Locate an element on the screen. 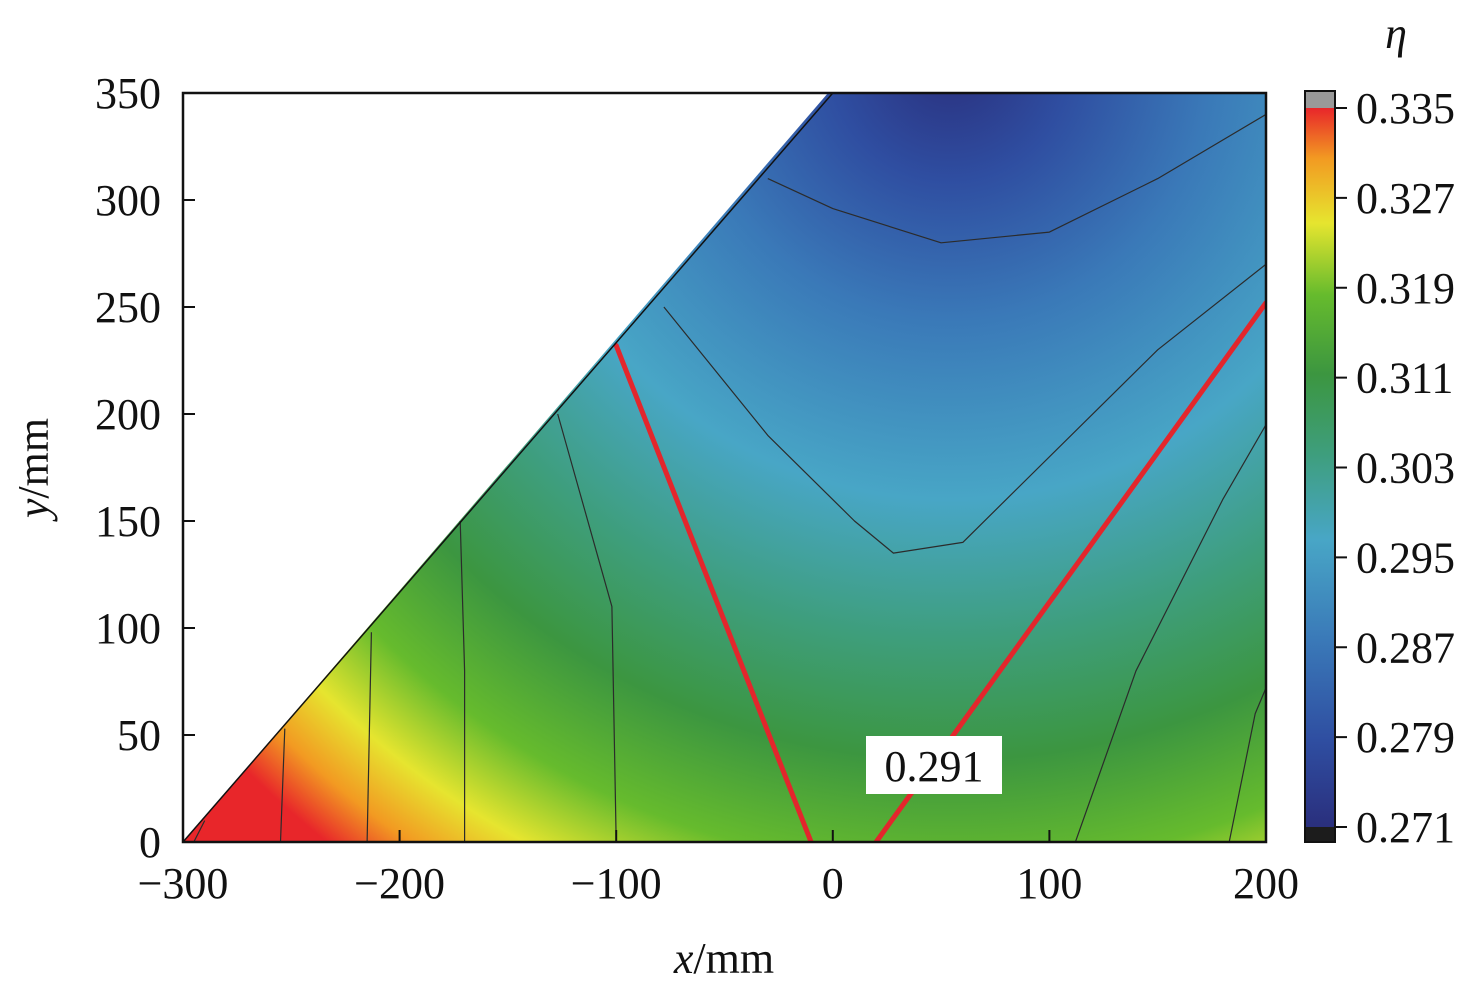 The image size is (1476, 991). contour-label-box: 0.291 is located at coordinates (934, 765).